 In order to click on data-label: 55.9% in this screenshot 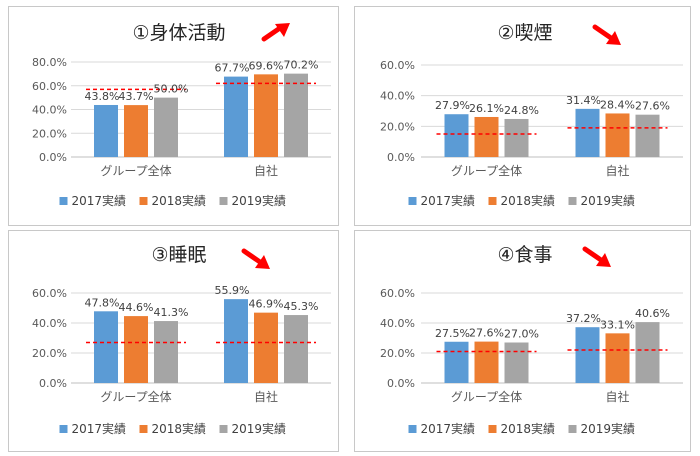, I will do `click(232, 290)`.